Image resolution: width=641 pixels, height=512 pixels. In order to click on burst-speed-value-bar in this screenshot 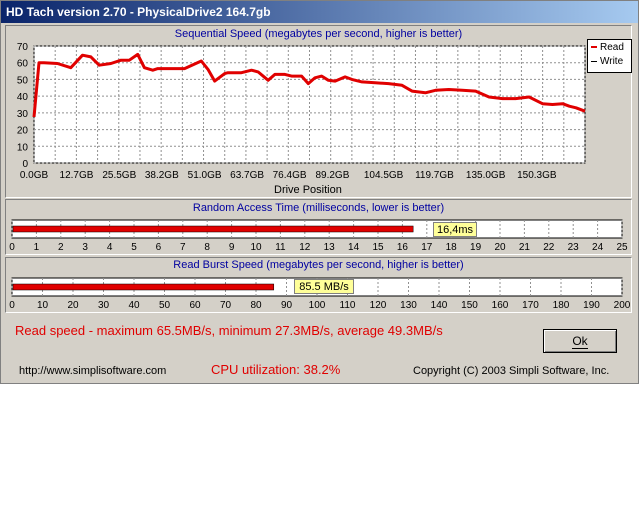, I will do `click(143, 287)`.